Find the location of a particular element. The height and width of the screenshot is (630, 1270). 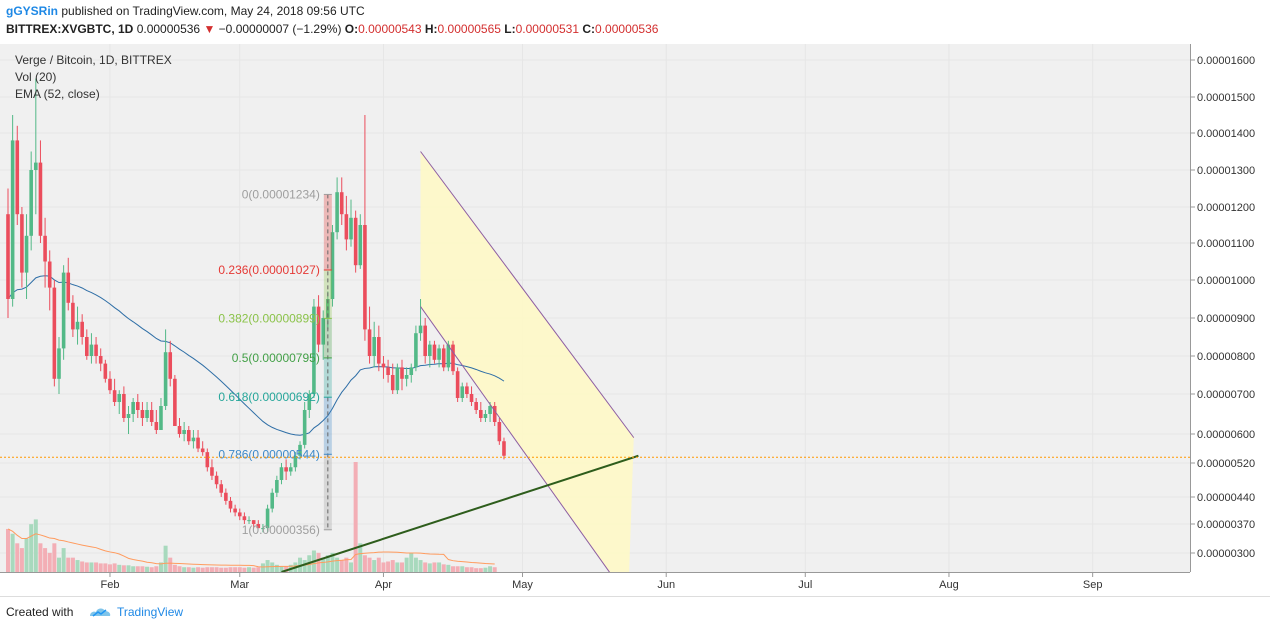

tradingview-logo-icon is located at coordinates (100, 612).